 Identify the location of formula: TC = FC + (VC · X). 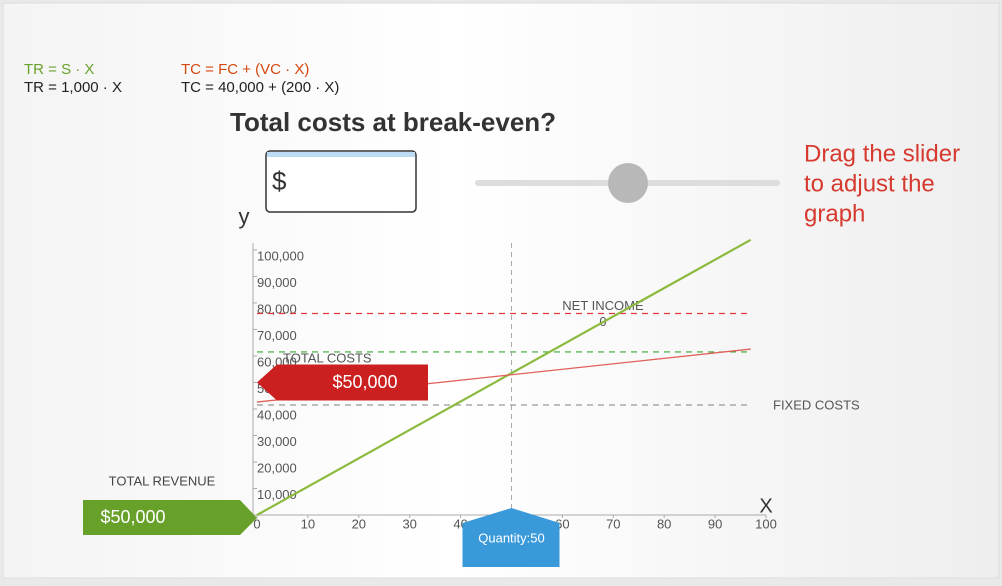
(245, 69).